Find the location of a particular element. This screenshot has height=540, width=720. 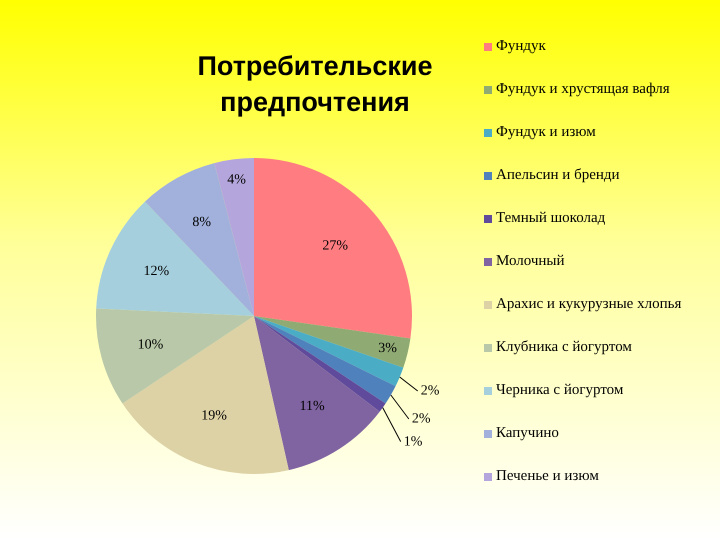

data-label: 10% is located at coordinates (151, 344).